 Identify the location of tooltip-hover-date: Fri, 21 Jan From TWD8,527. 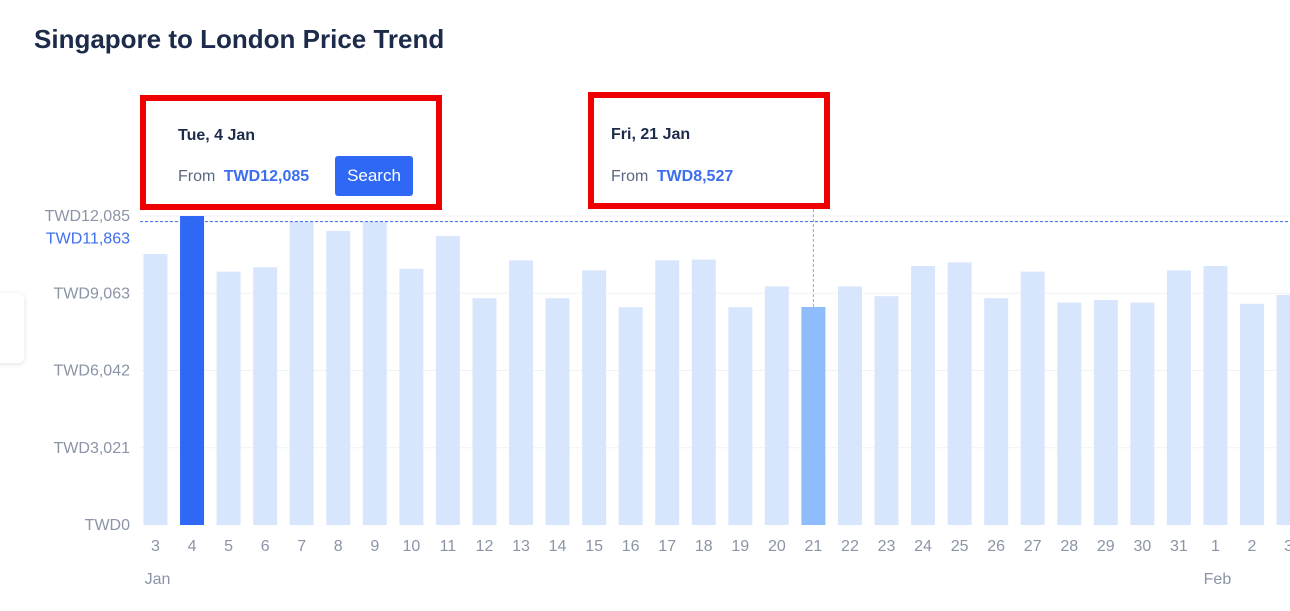
(709, 150).